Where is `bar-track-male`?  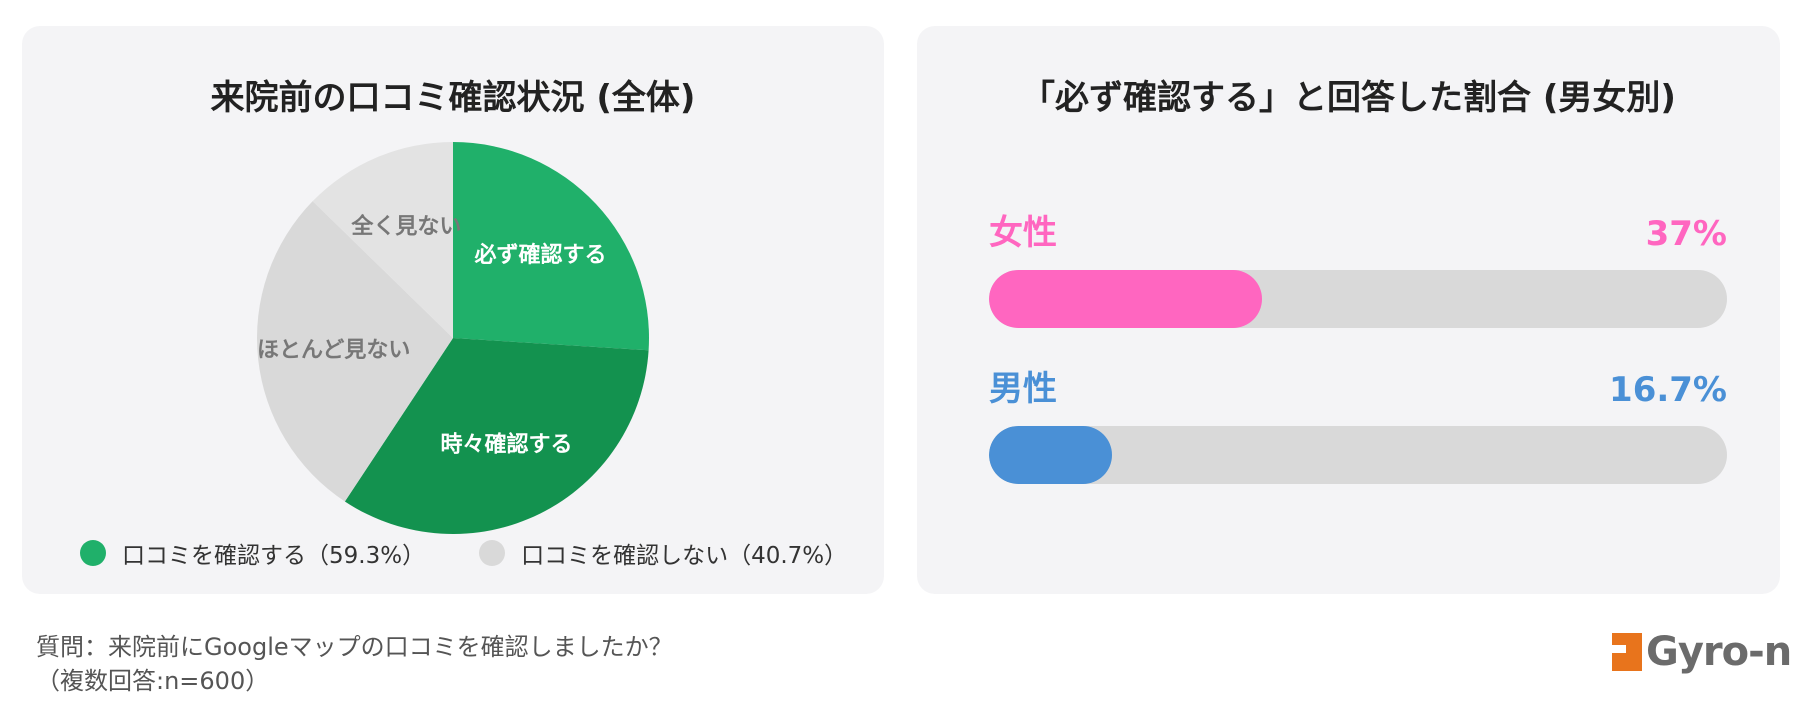 bar-track-male is located at coordinates (1358, 455).